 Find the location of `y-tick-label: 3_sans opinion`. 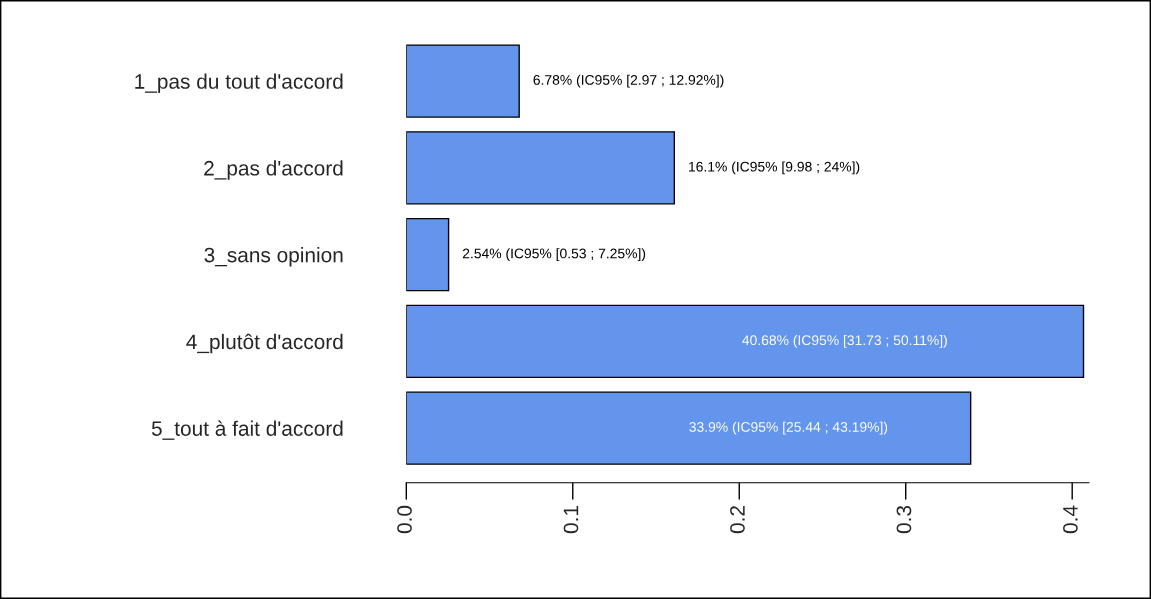

y-tick-label: 3_sans opinion is located at coordinates (273, 257).